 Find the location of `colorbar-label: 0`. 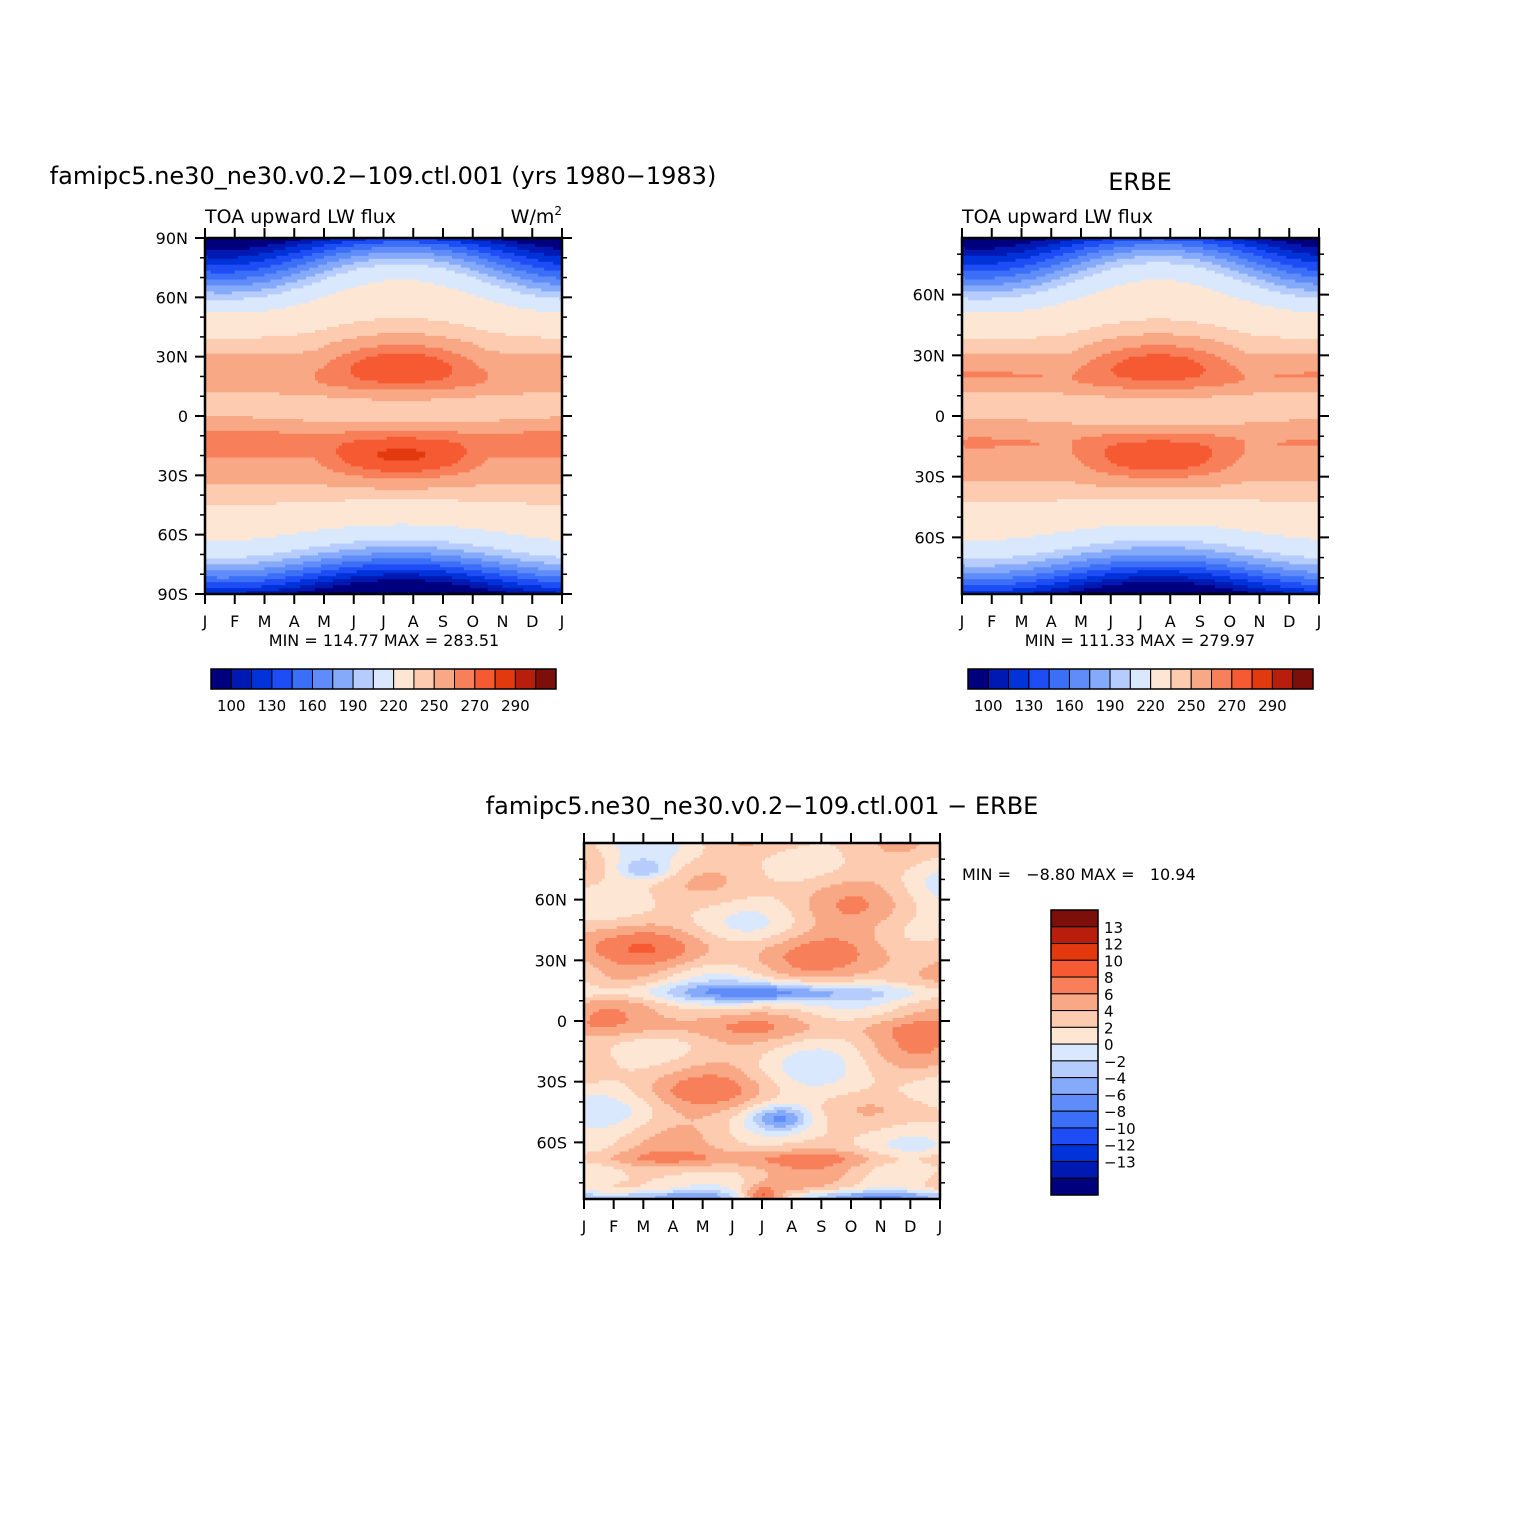

colorbar-label: 0 is located at coordinates (1109, 1045).